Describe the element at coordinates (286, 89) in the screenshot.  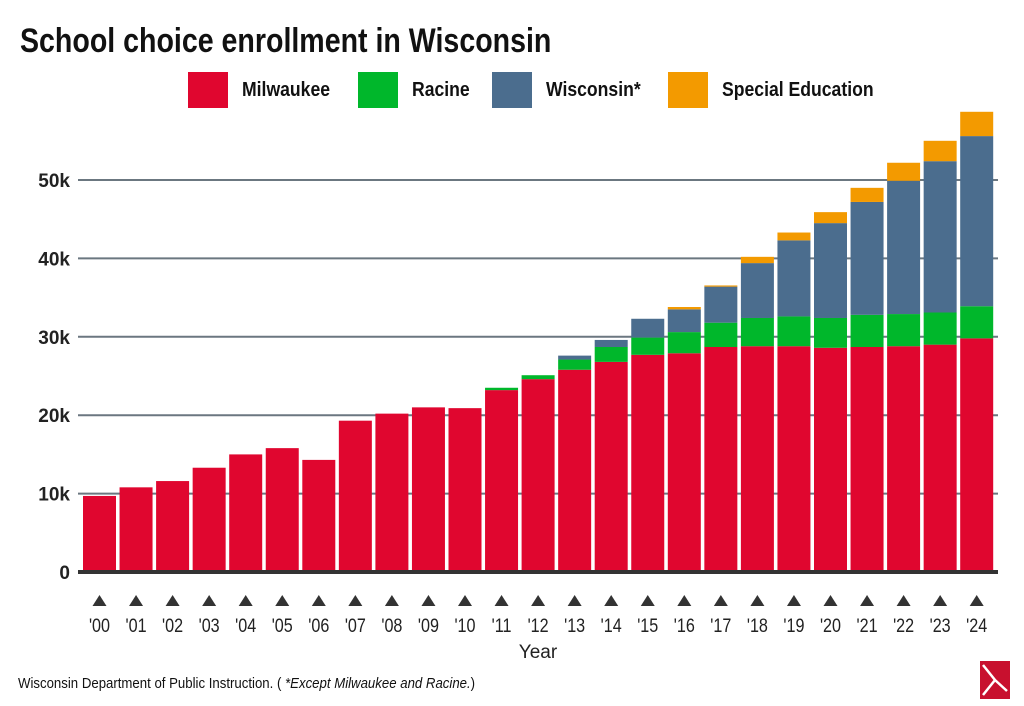
I see `legend-label: Milwaukee` at that location.